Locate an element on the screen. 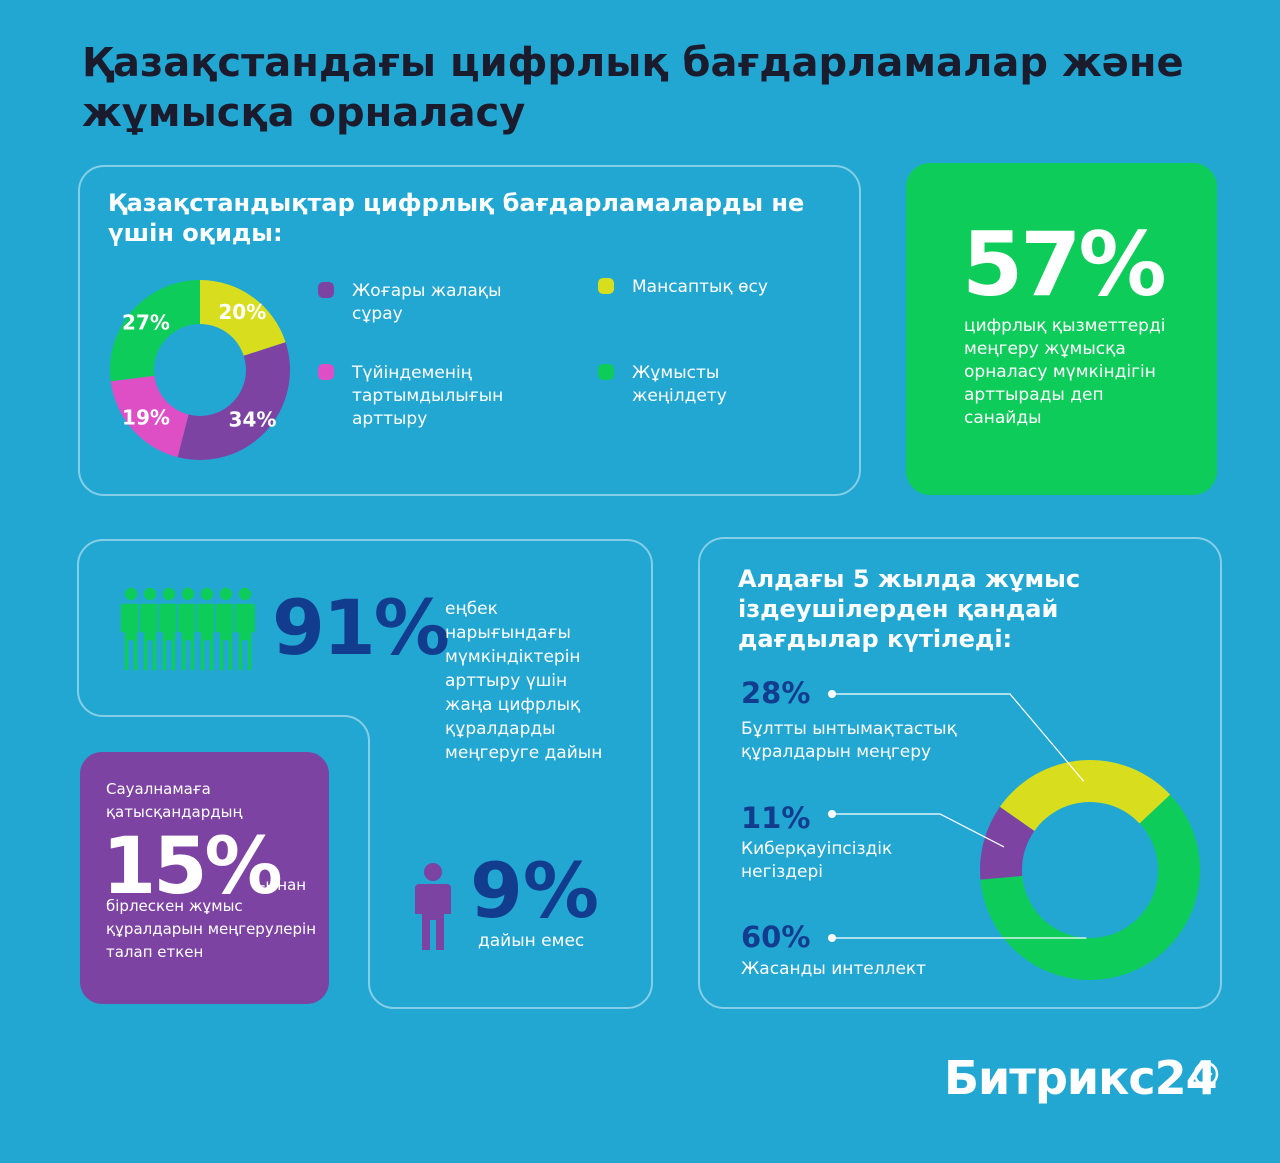 This screenshot has width=1280, height=1163. legend-item-ease-work: Жұмысты жеңілдету is located at coordinates (680, 385).